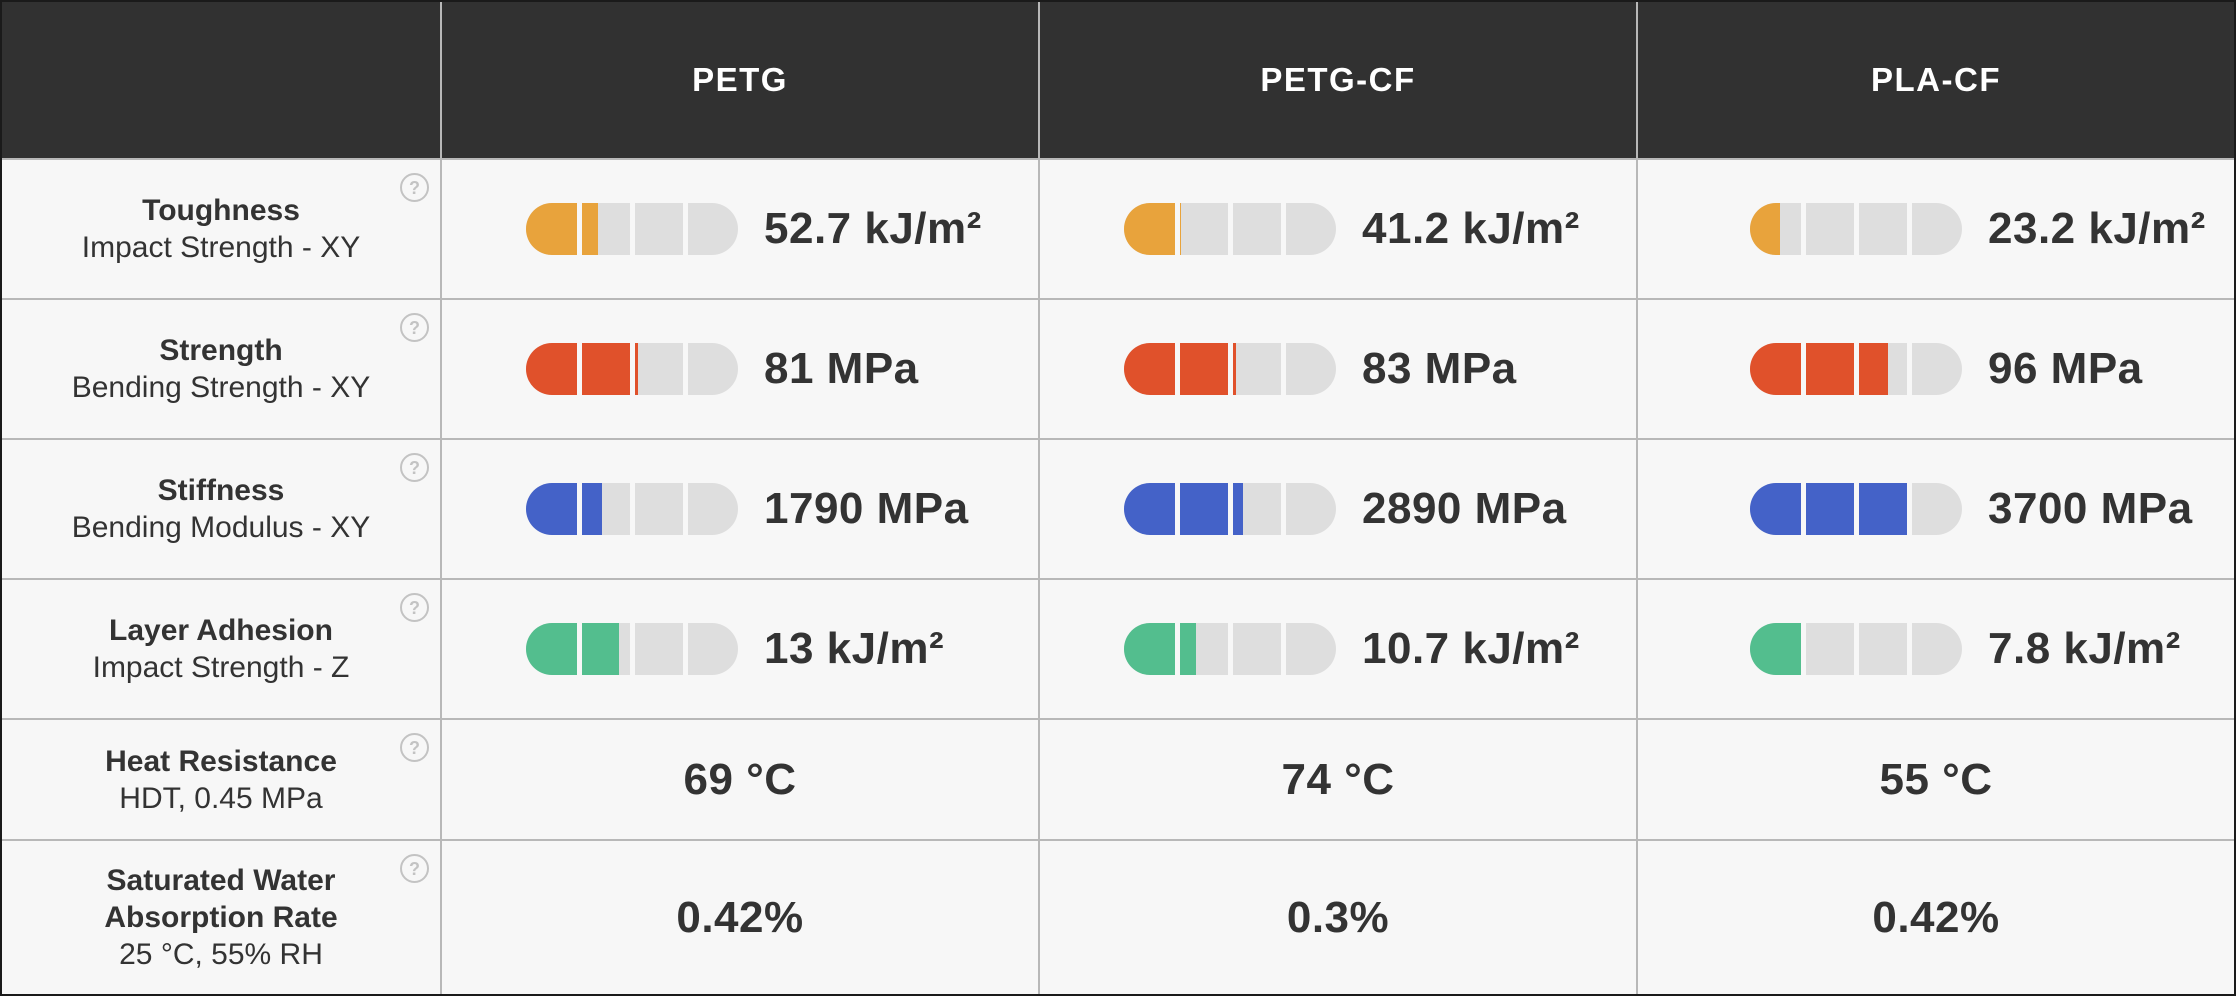  What do you see at coordinates (221, 247) in the screenshot?
I see `metric-measure: Impact Strength - XY` at bounding box center [221, 247].